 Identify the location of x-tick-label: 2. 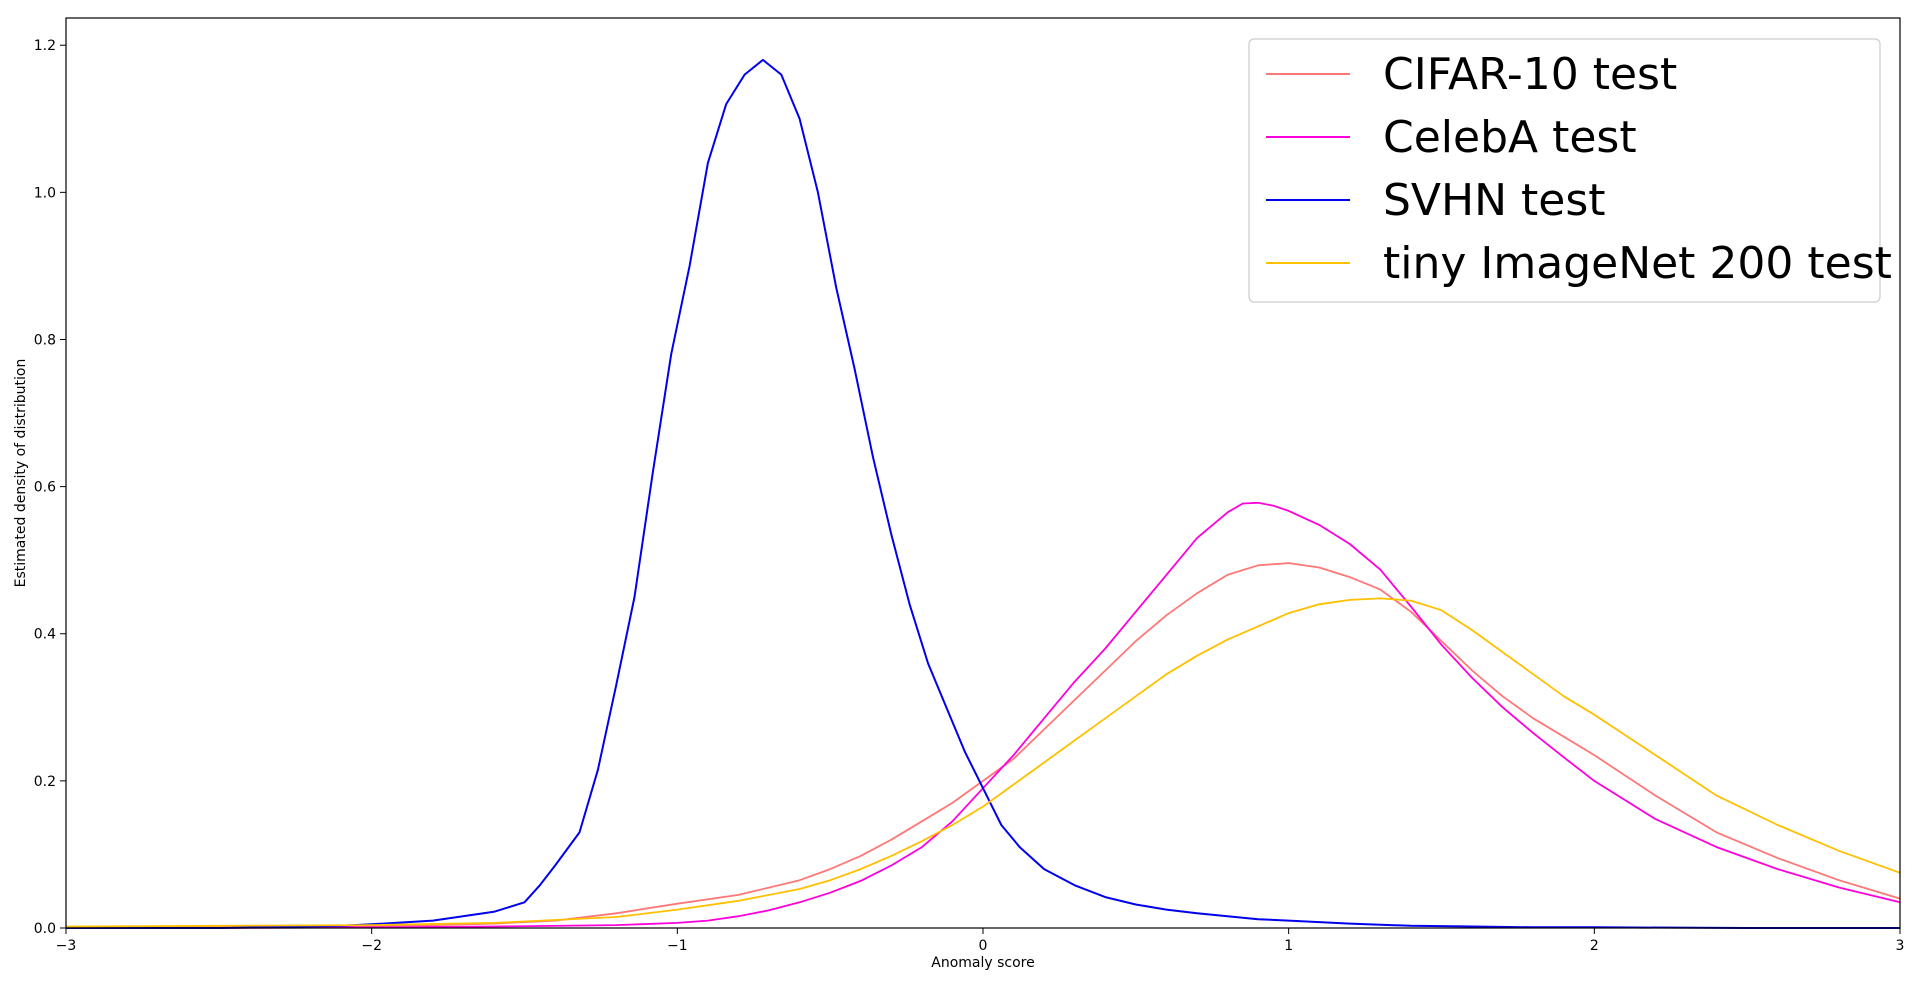
(1594, 946).